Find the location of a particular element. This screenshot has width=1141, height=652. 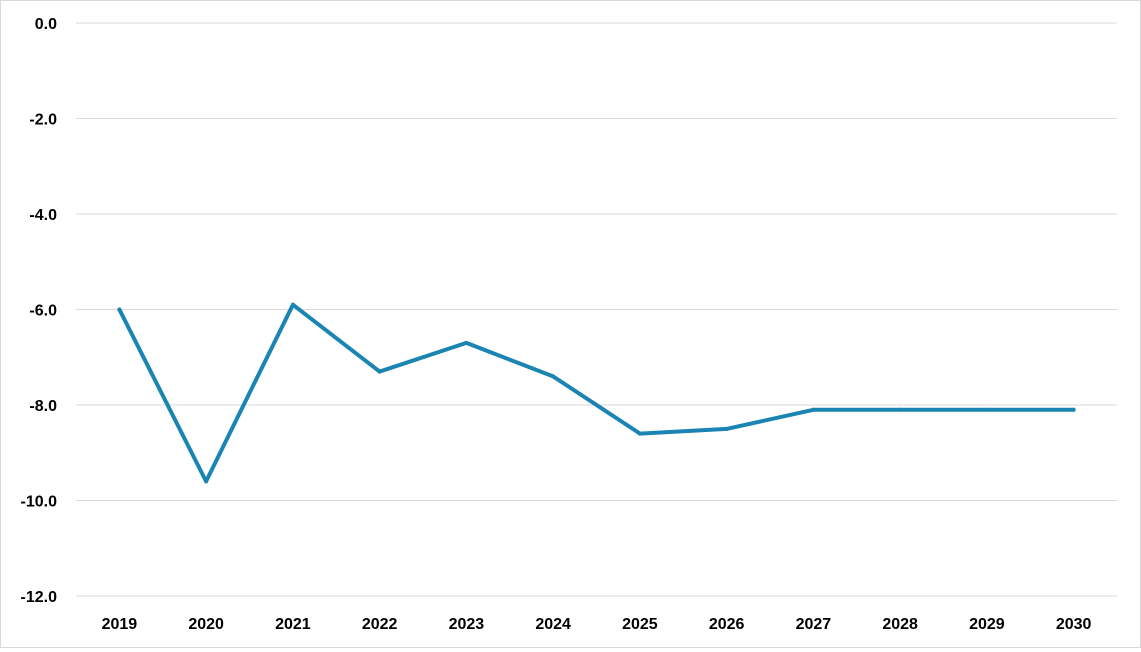

x-tick-label: 2028 is located at coordinates (900, 624).